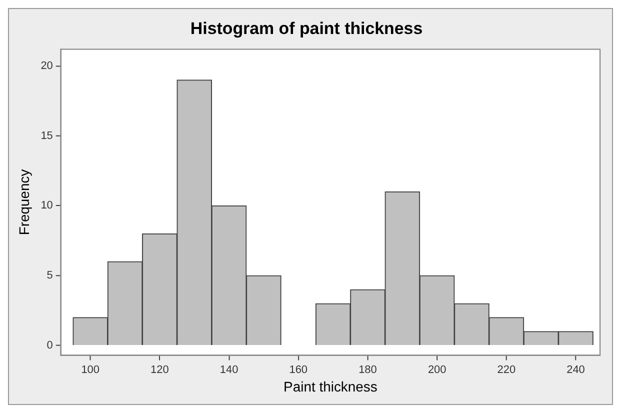 The width and height of the screenshot is (621, 413). I want to click on y-tick-label: 15, so click(46, 136).